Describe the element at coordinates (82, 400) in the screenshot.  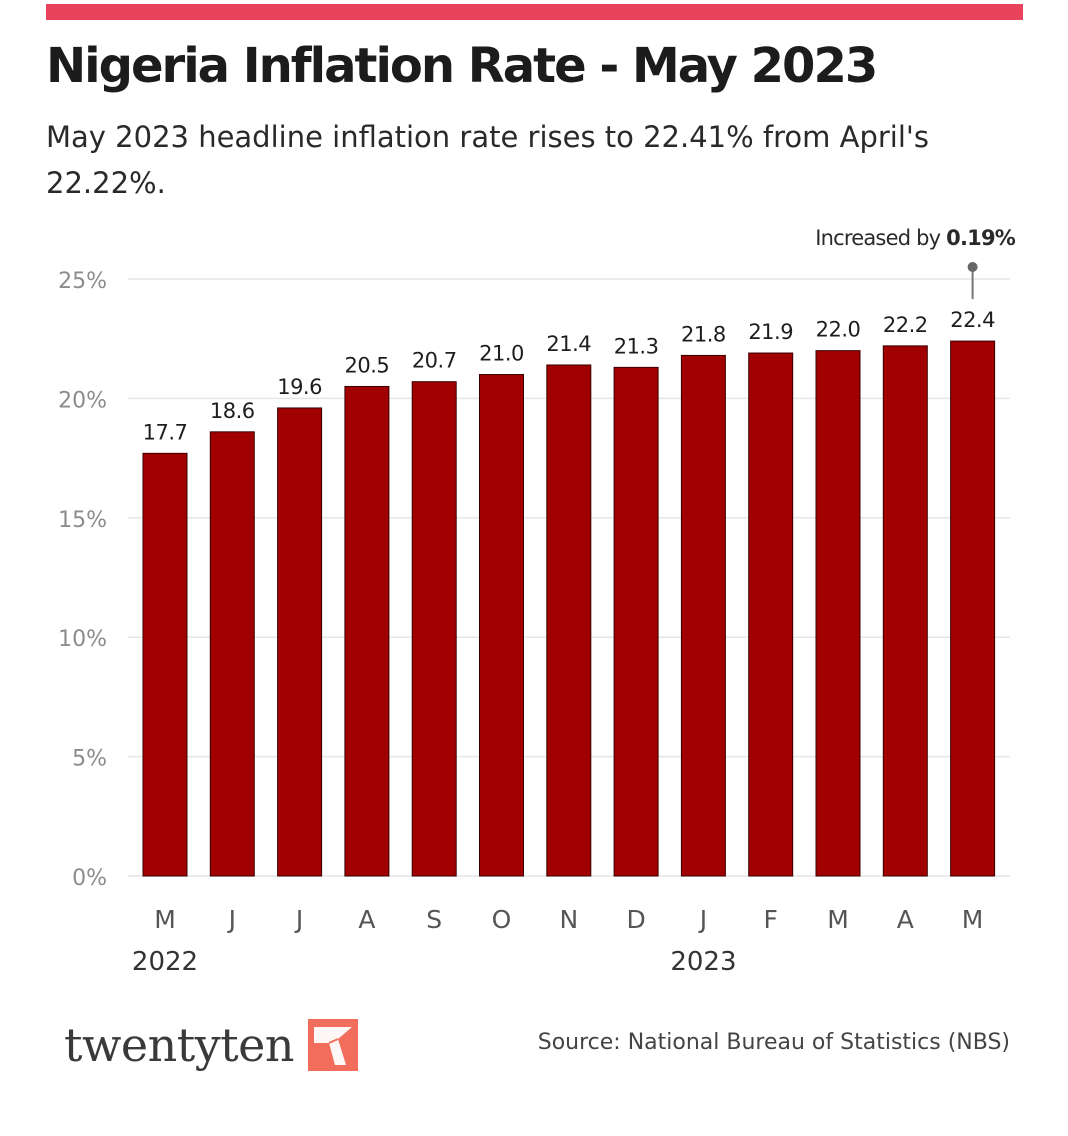
I see `y-tick-label: 20%` at that location.